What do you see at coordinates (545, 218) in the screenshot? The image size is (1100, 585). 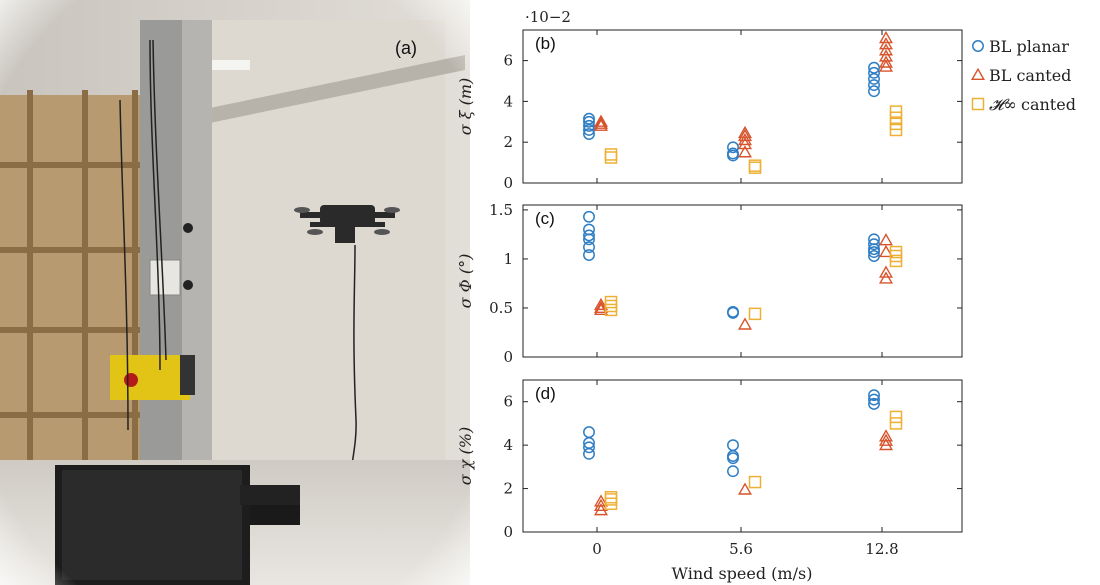 I see `panel-label: (c)` at bounding box center [545, 218].